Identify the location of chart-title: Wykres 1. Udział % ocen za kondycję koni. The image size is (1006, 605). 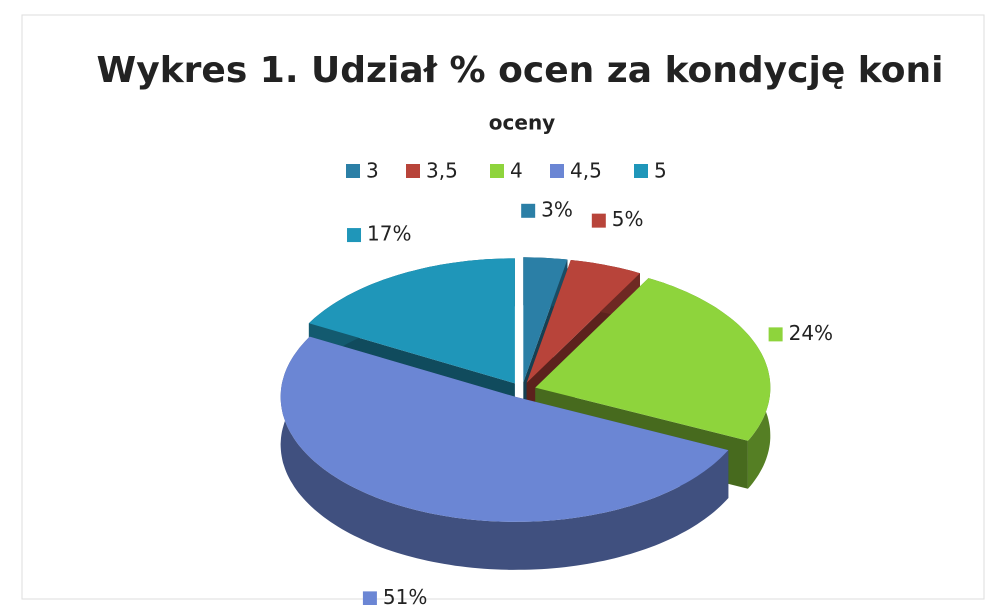
(520, 70).